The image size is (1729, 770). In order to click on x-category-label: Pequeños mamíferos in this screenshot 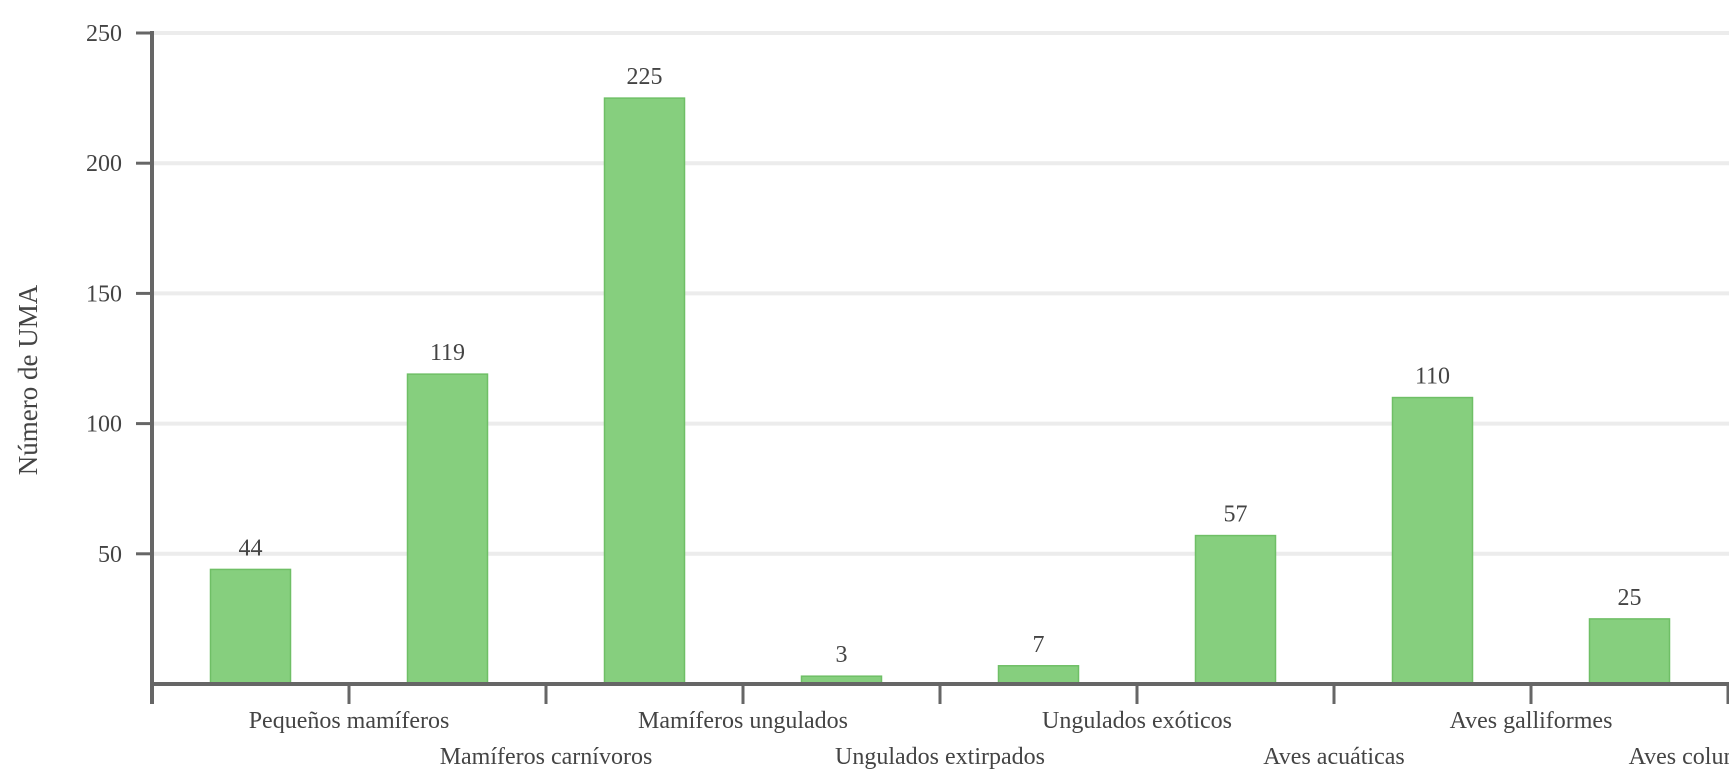, I will do `click(349, 721)`.